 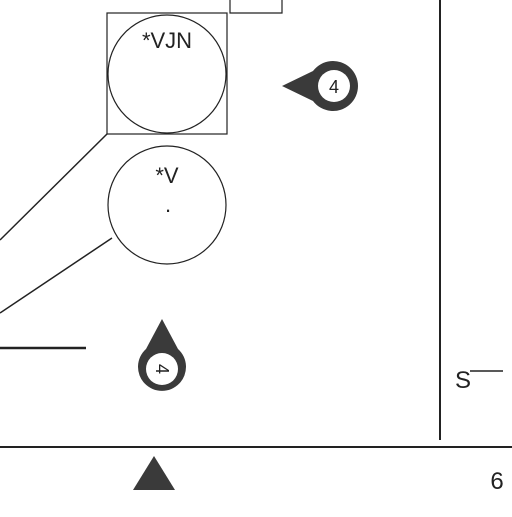 I want to click on marker-bottom: 4, so click(x=161, y=355).